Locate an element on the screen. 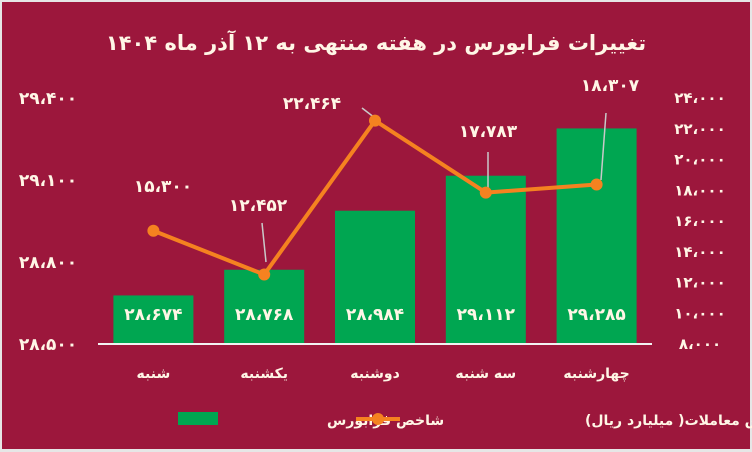 The width and height of the screenshot is (752, 452). line-value-label: ۲۲،۴۶۴ is located at coordinates (312, 104).